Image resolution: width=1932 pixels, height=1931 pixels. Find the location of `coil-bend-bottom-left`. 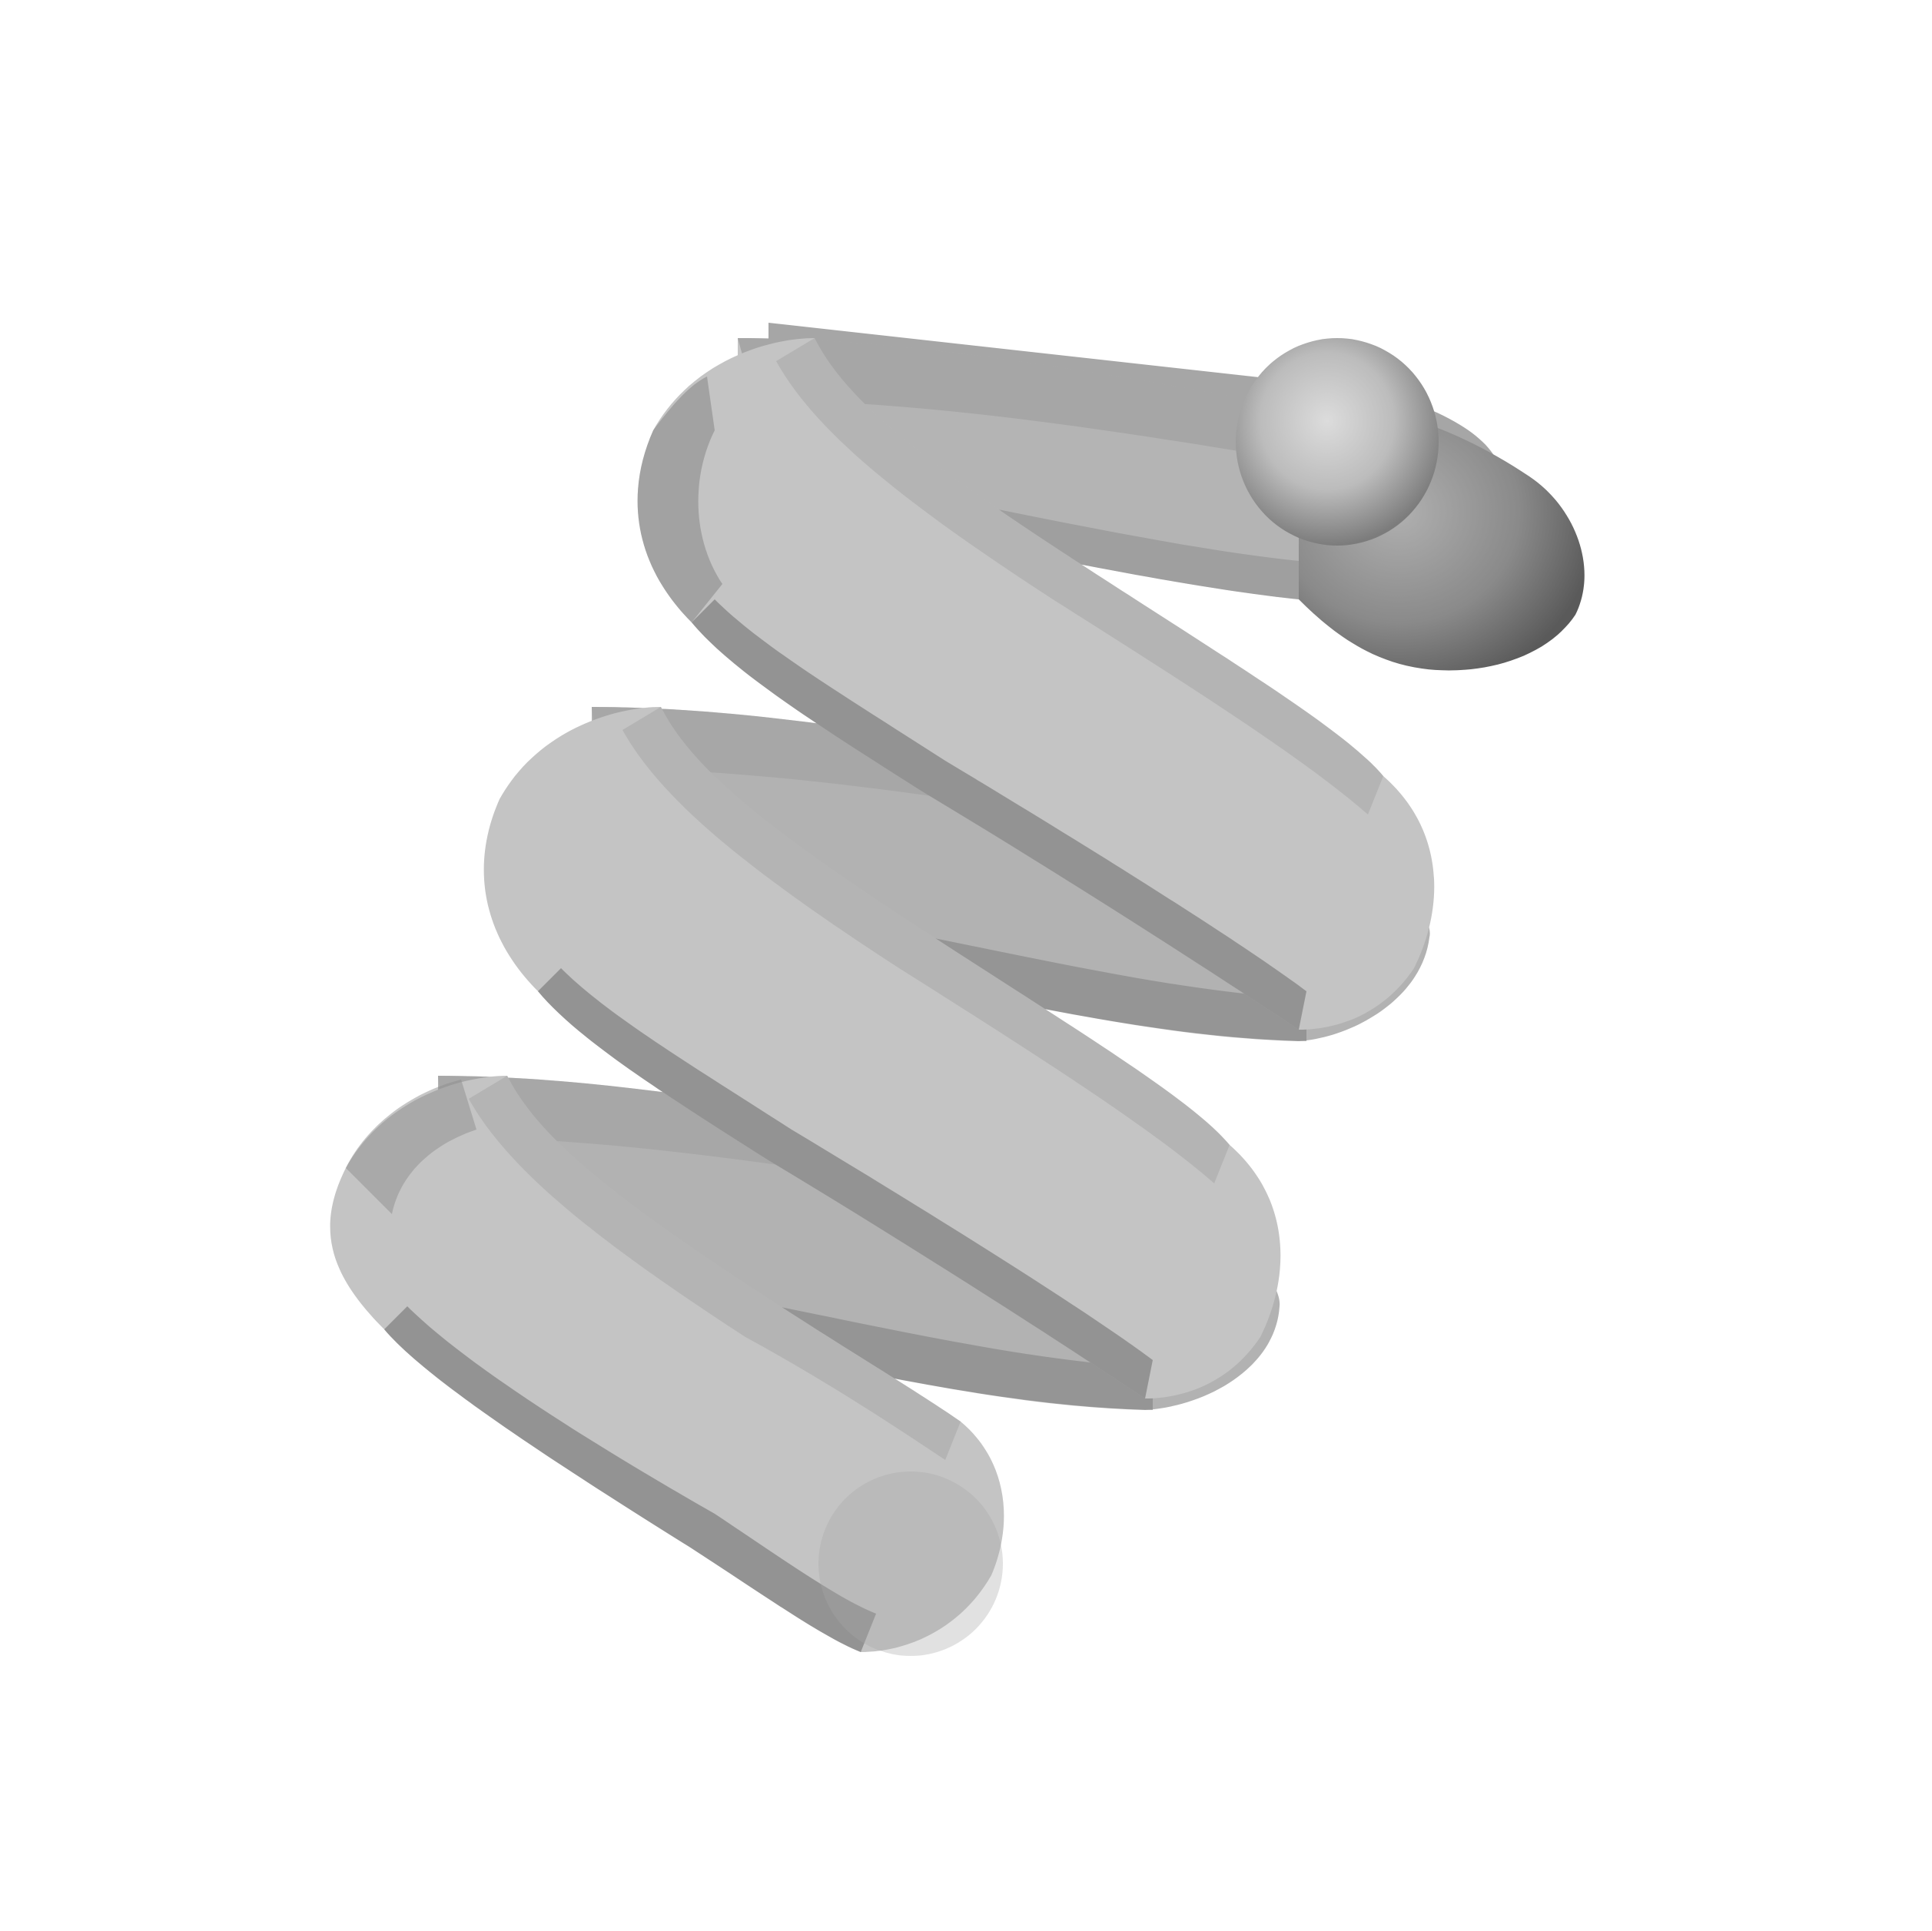

coil-bend-bottom-left is located at coordinates (411, 1147).